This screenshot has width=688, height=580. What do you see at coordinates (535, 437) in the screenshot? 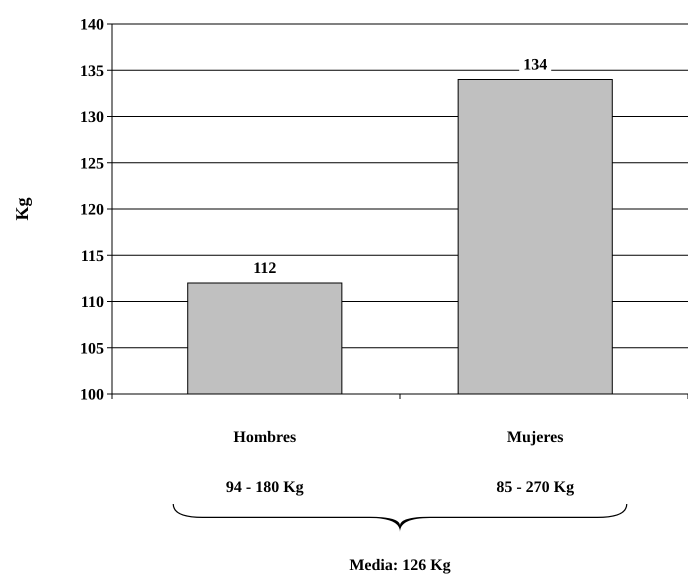
I see `x-tick-label: Mujeres` at bounding box center [535, 437].